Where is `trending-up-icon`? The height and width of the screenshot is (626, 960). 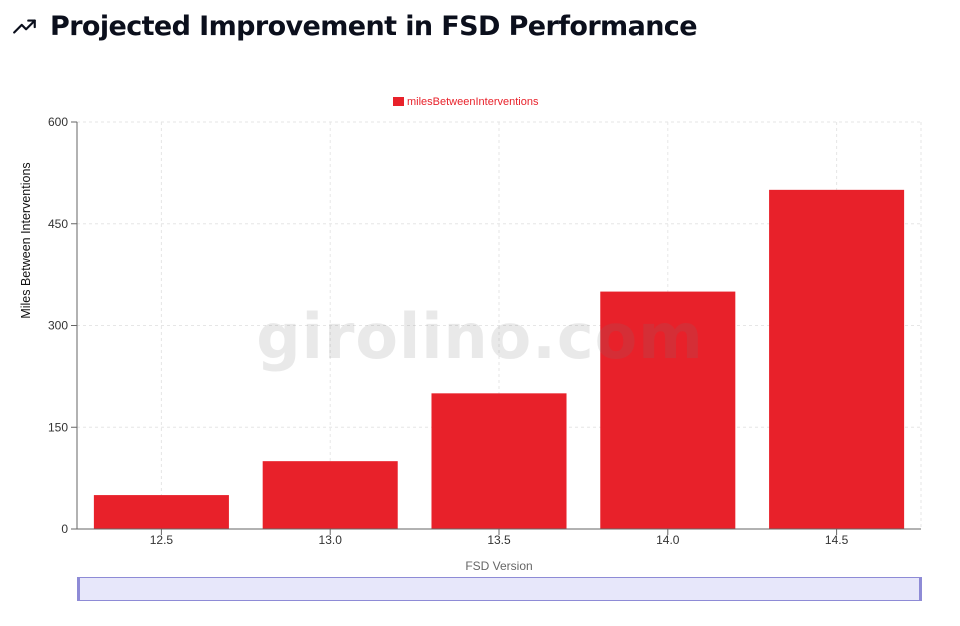
trending-up-icon is located at coordinates (25, 26).